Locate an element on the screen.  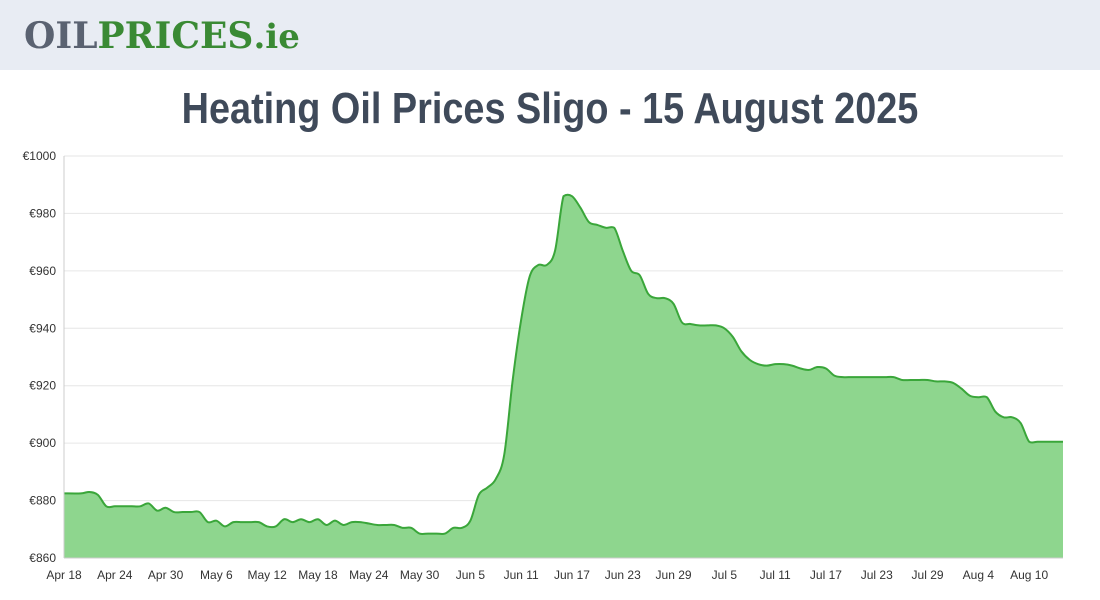
y-tick-label: €880 is located at coordinates (42, 501).